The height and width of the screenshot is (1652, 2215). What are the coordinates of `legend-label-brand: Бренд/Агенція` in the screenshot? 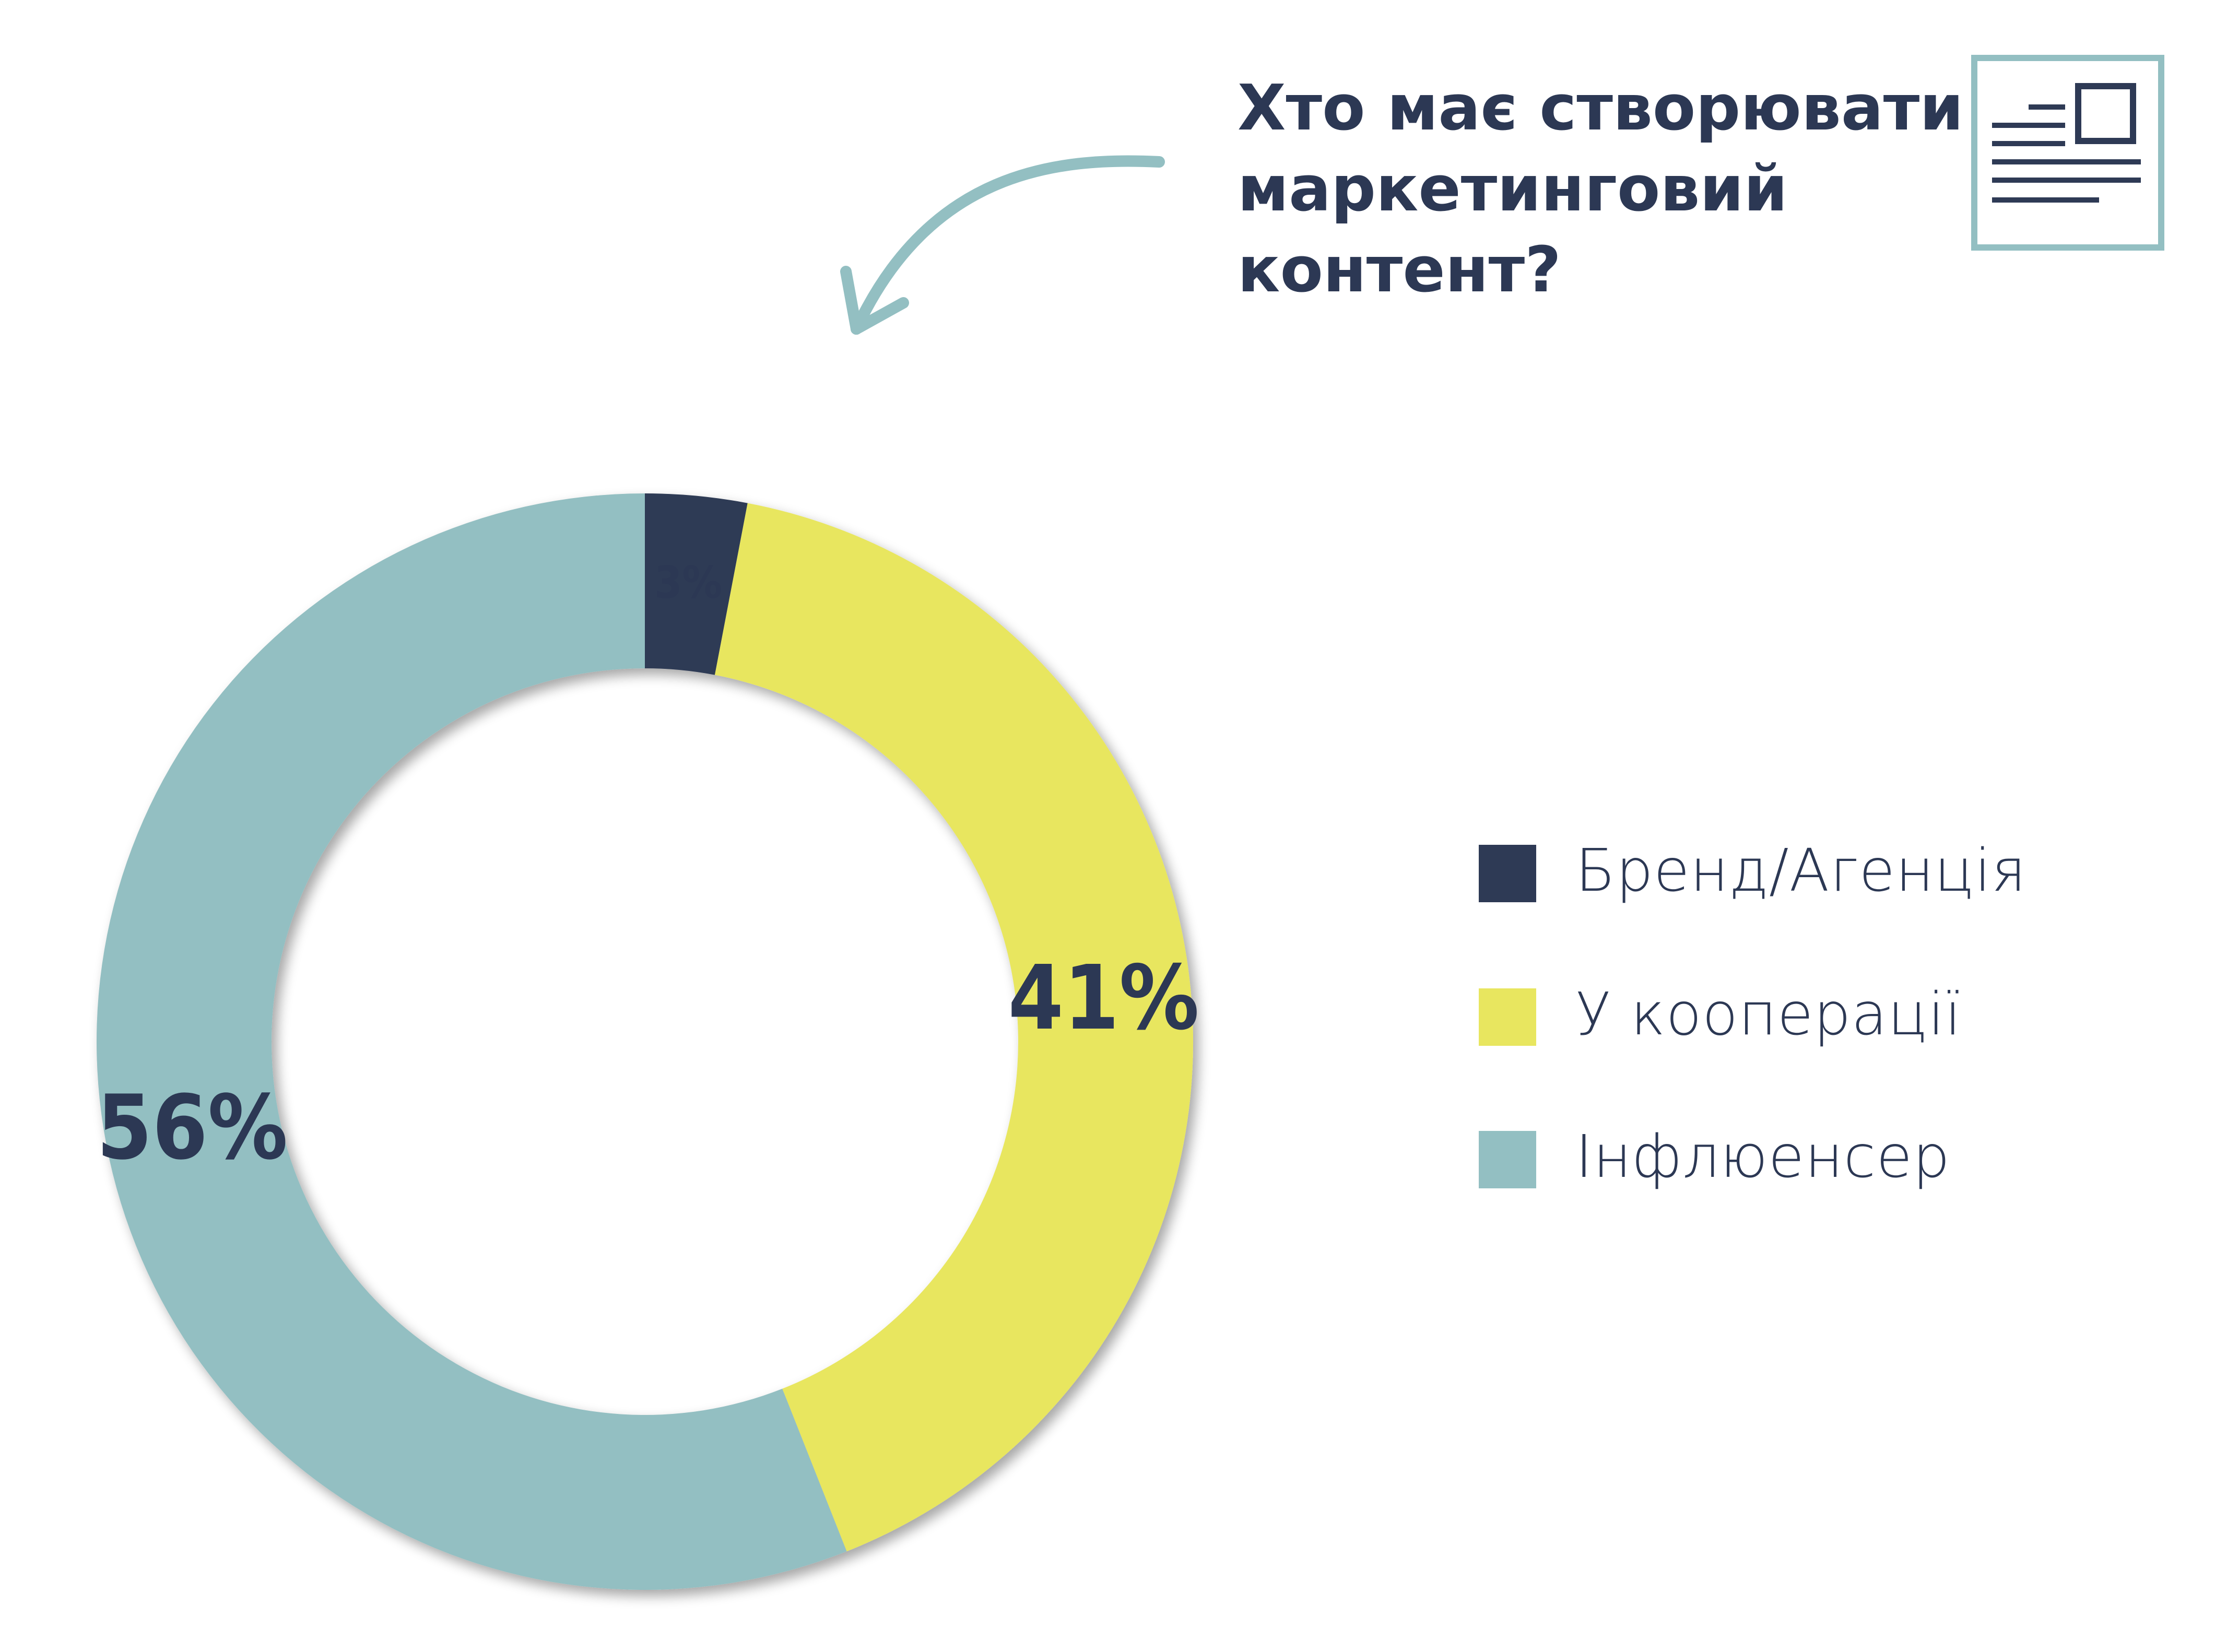 It's located at (1801, 871).